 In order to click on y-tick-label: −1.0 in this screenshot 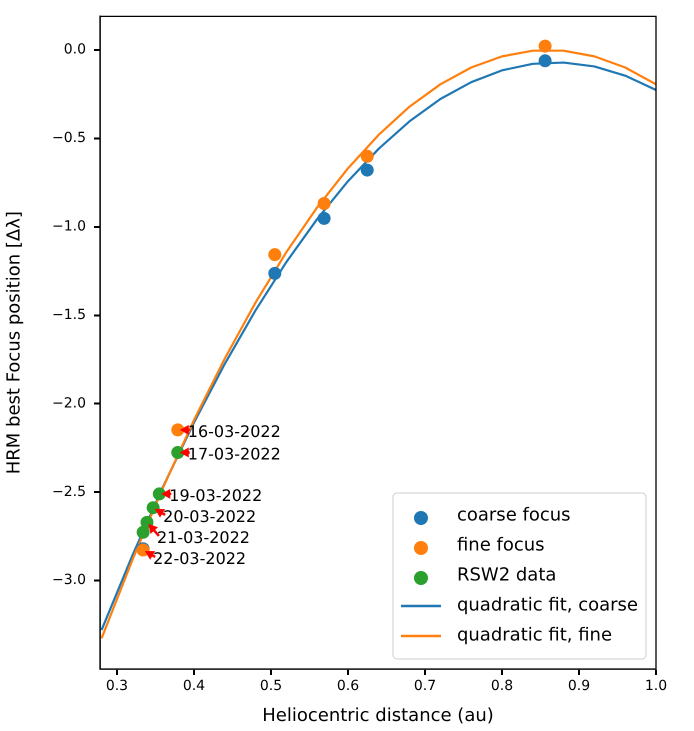, I will do `click(69, 226)`.